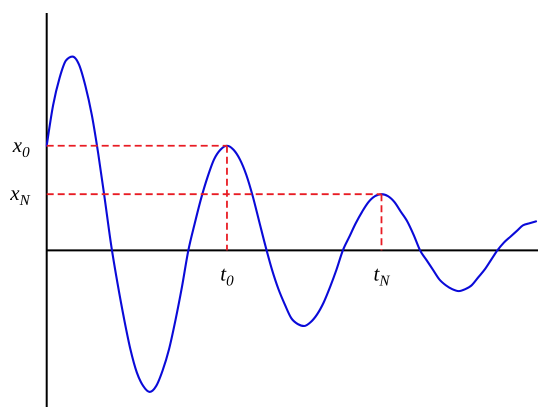 The height and width of the screenshot is (419, 550). Describe the element at coordinates (20, 195) in the screenshot. I see `series-label: x$_{N}$` at that location.